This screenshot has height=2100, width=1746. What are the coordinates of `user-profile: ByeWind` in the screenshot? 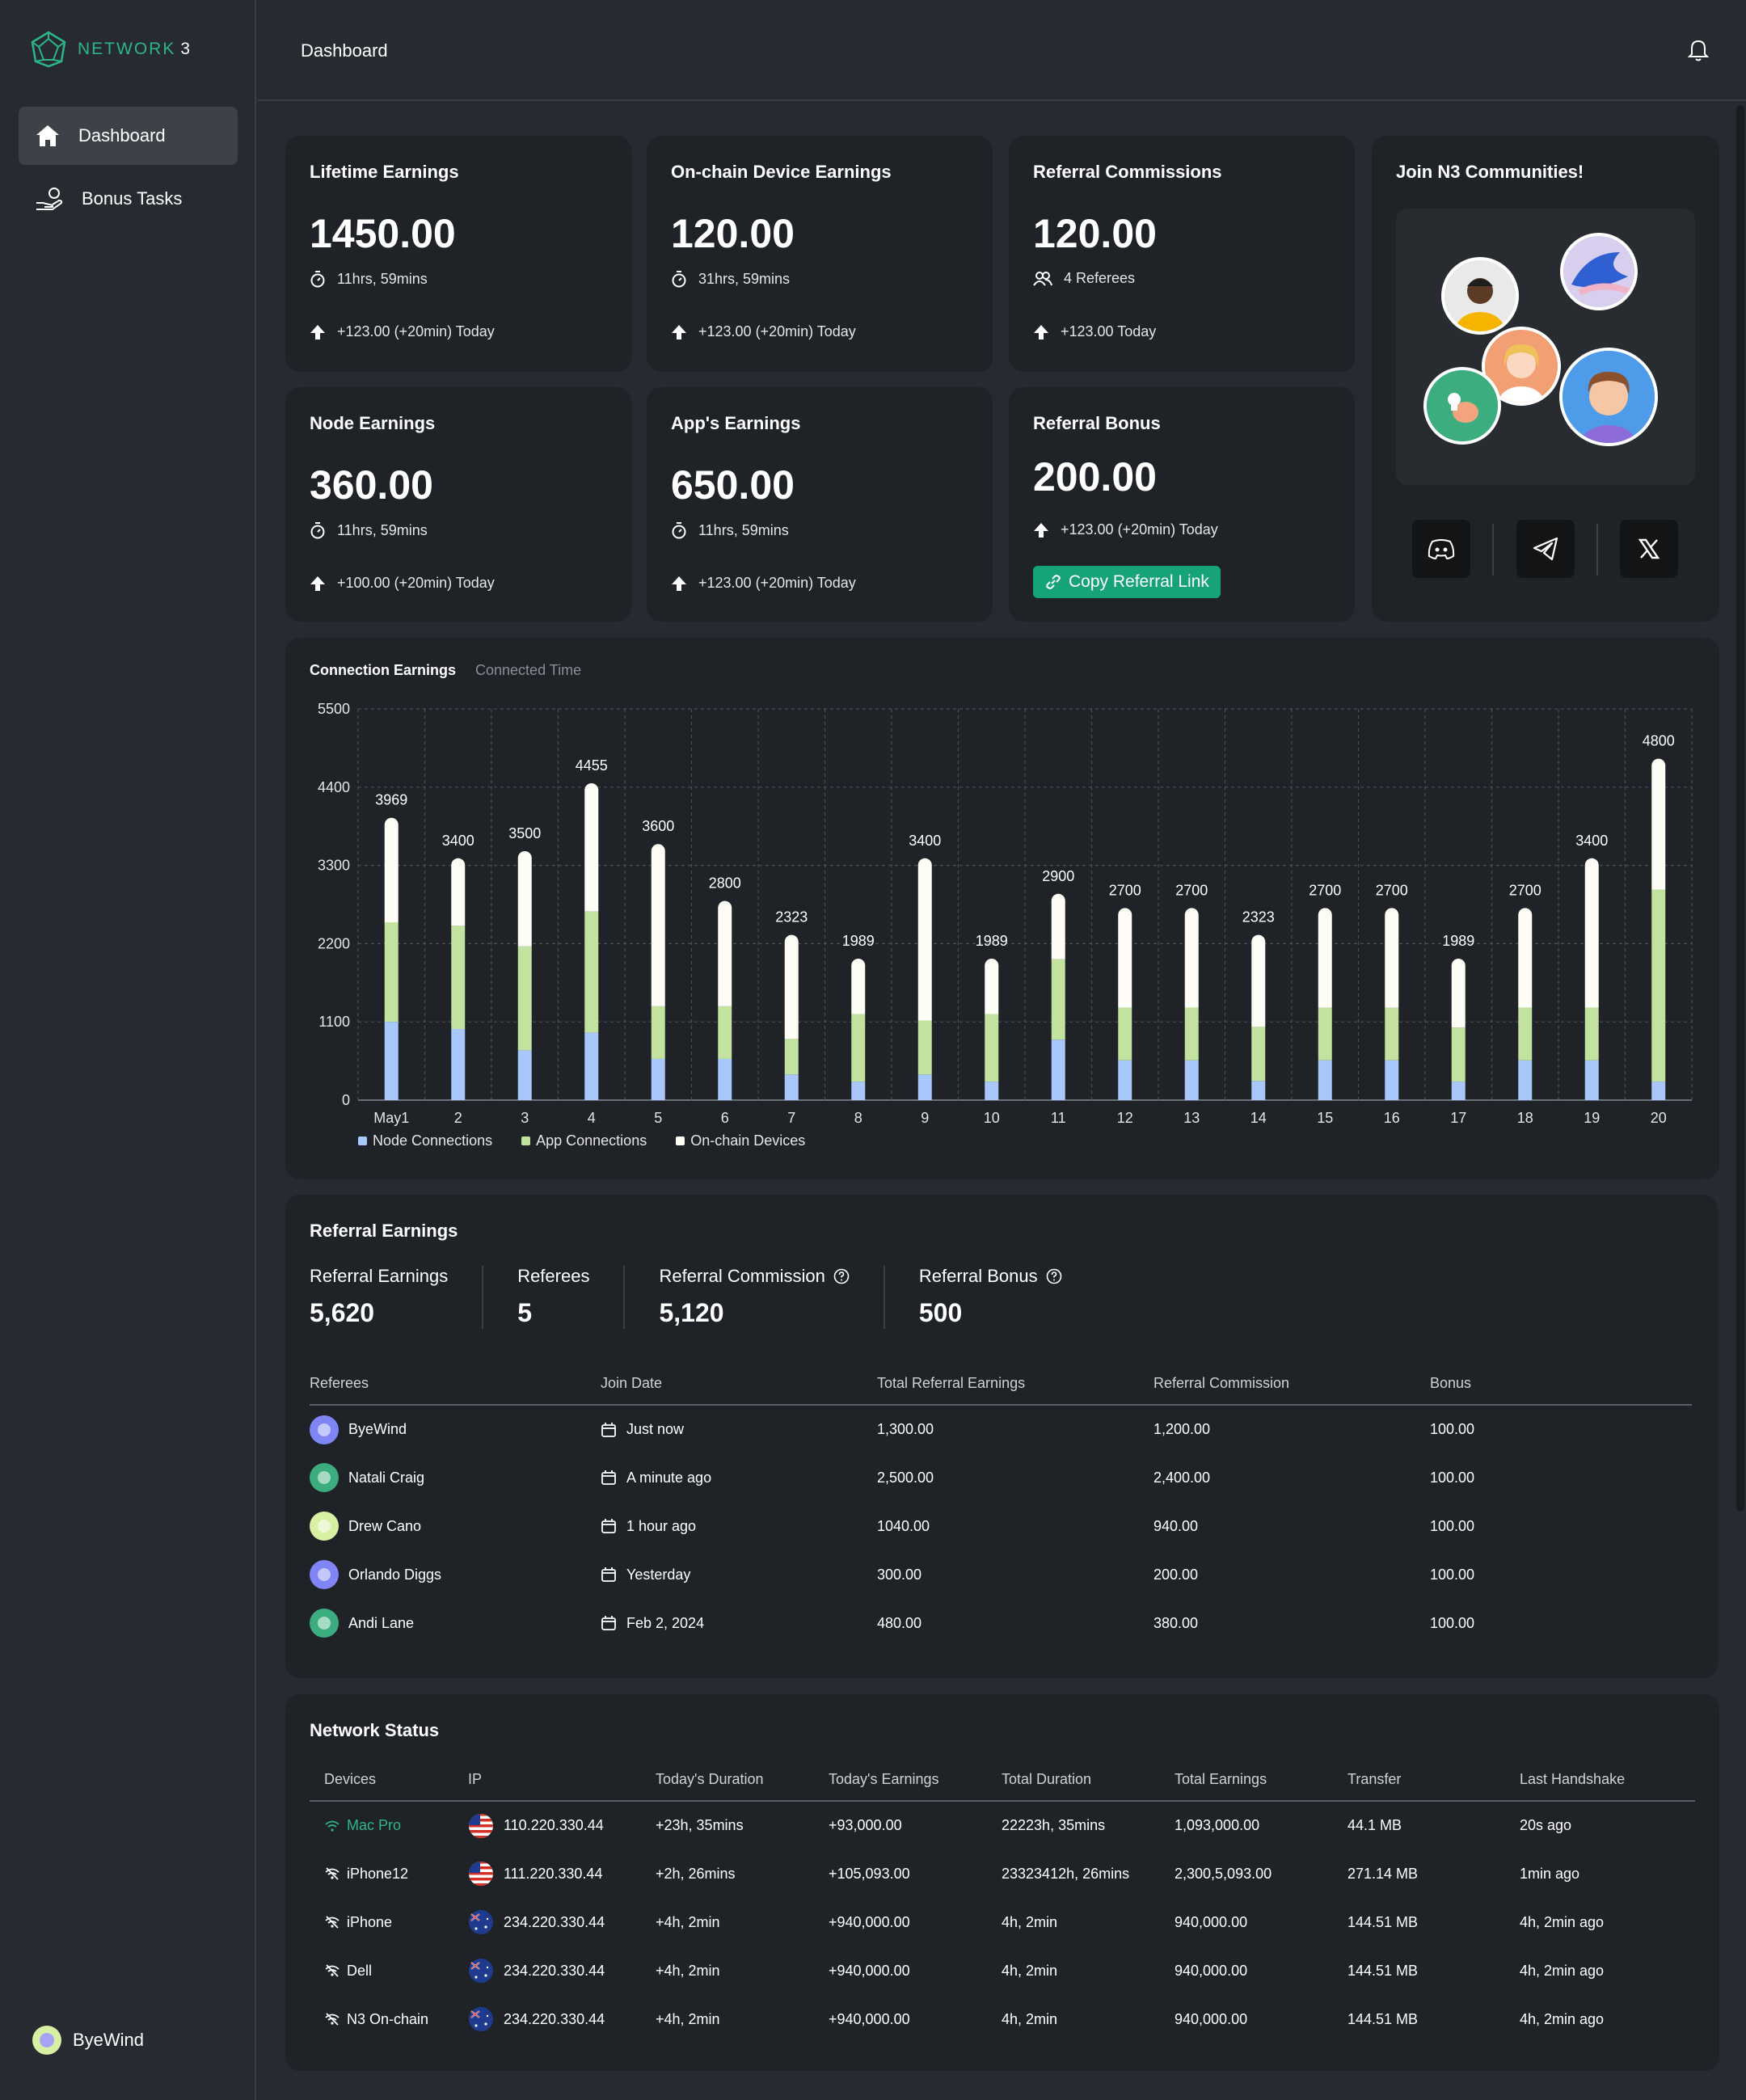 It's located at (88, 2040).